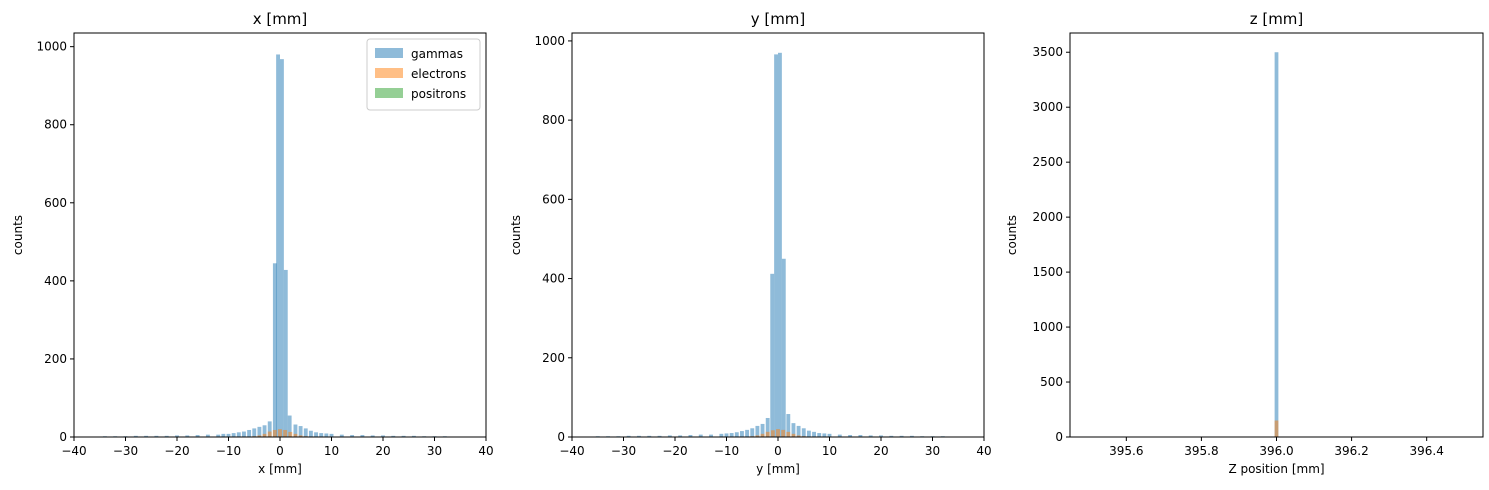  I want to click on x-tick-label: −30, so click(125, 451).